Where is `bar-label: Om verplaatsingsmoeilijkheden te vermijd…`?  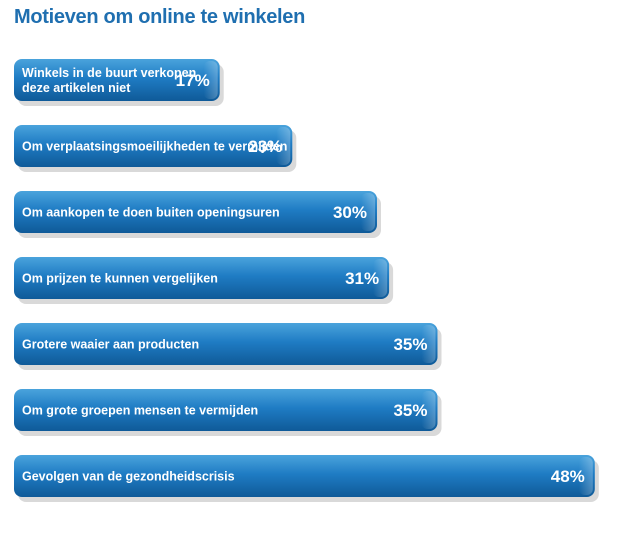
bar-label: Om verplaatsingsmoeilijkheden te vermijd… is located at coordinates (154, 147).